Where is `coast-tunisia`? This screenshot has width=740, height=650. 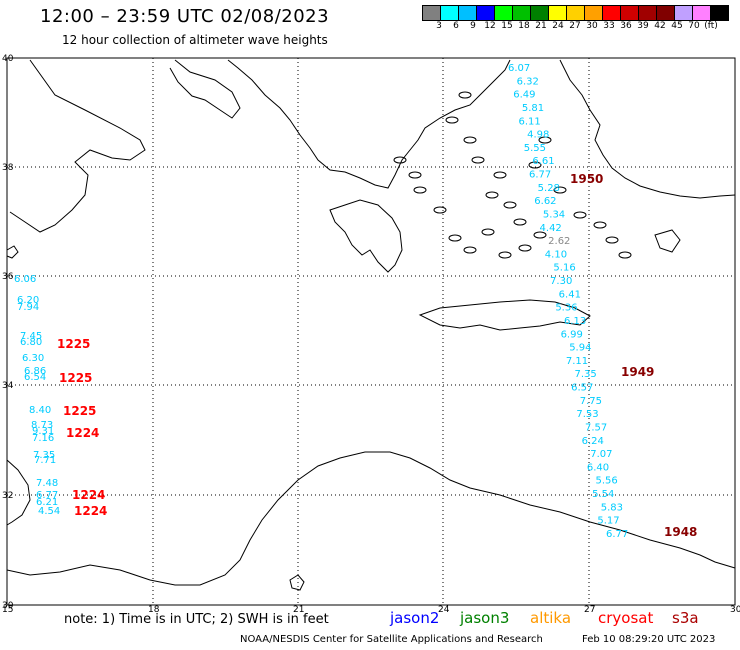
coast-tunisia is located at coordinates (18, 492).